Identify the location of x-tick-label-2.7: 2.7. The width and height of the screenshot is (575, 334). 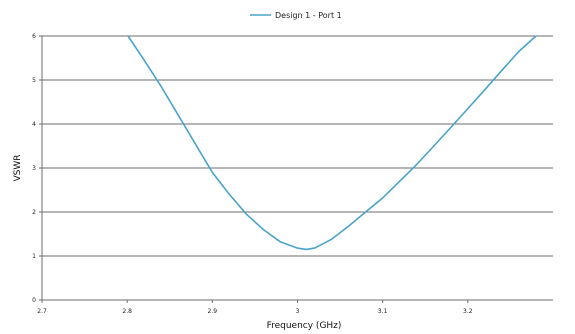
(42, 311).